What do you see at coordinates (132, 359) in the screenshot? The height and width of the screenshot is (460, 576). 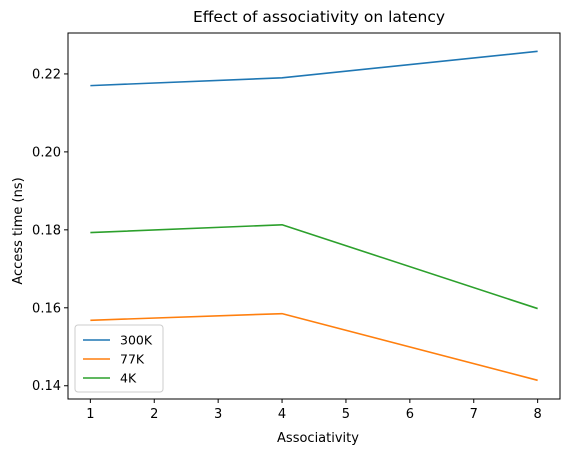 I see `legend-label: 77K` at bounding box center [132, 359].